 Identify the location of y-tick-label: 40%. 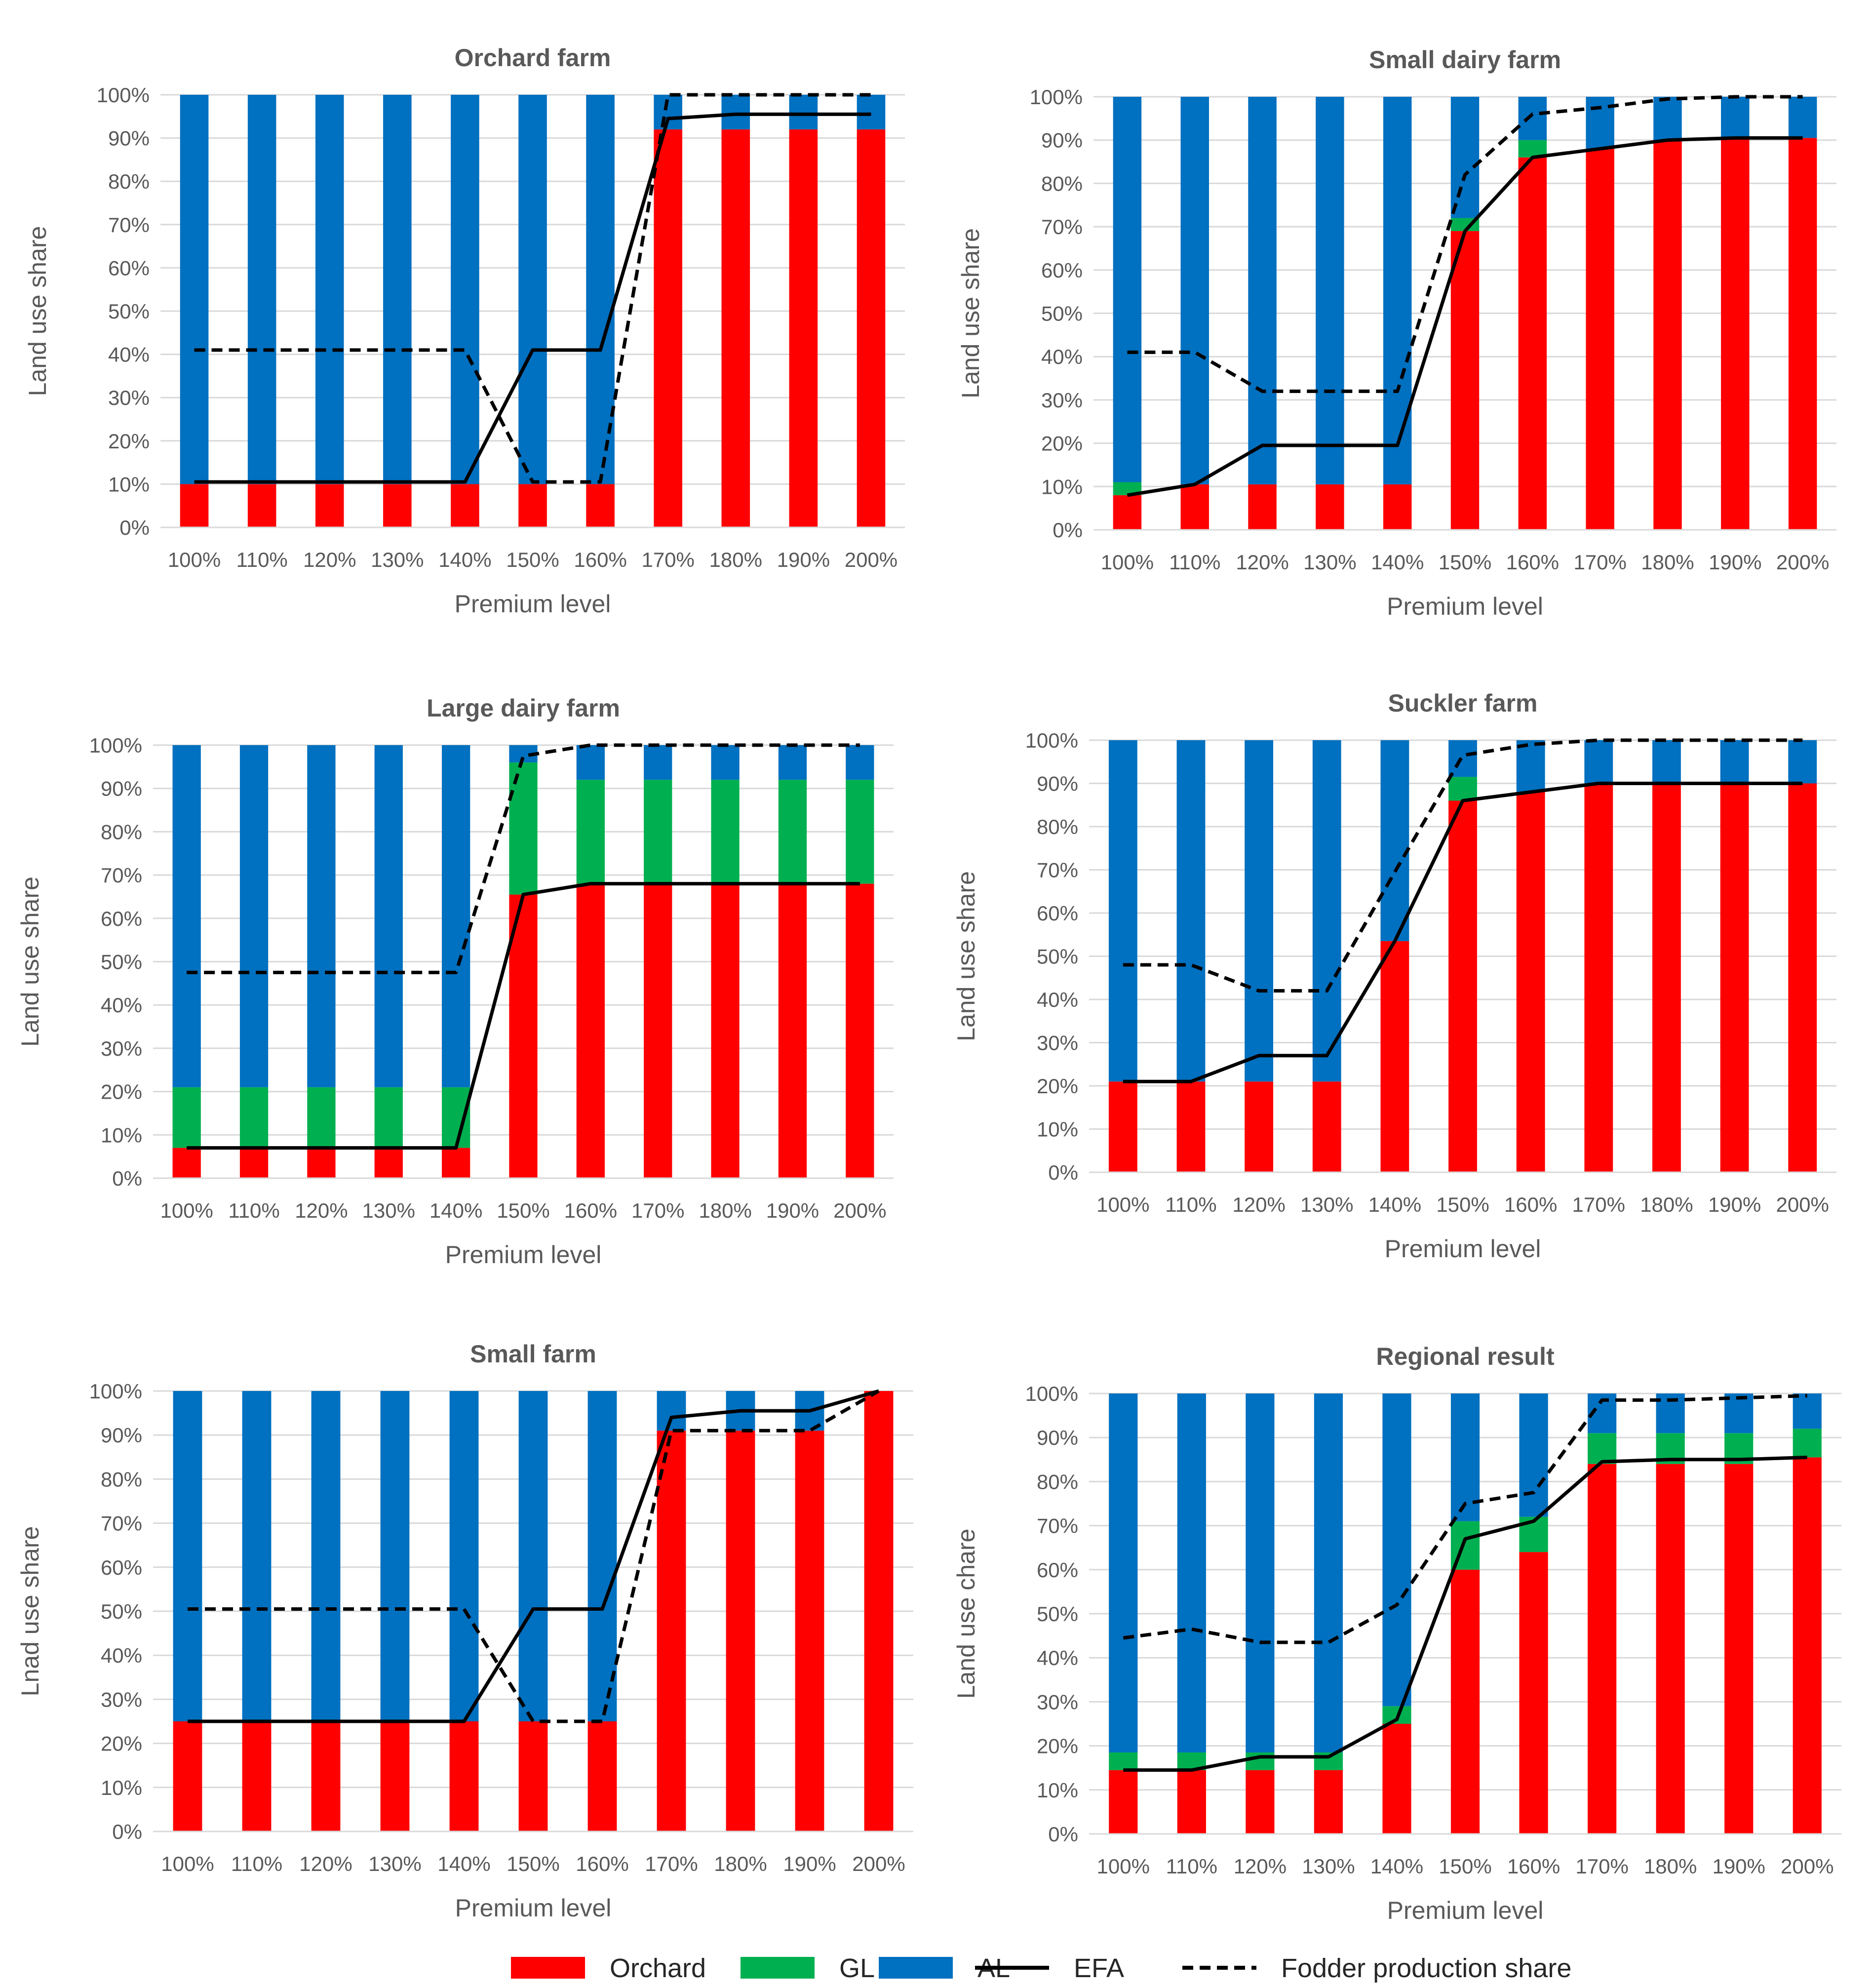
(1062, 356).